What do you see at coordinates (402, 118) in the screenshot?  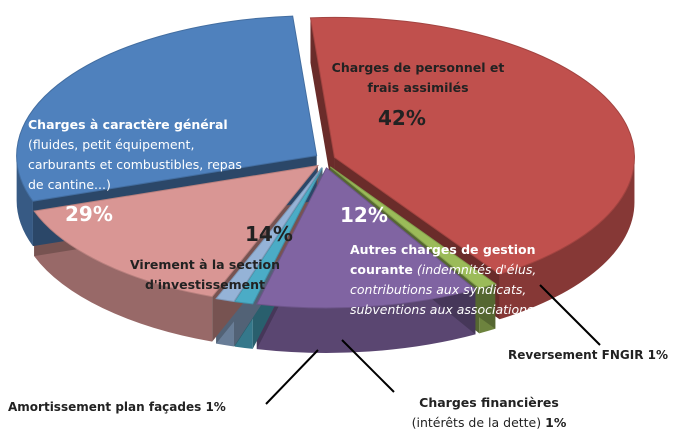 I see `value-label: 42%` at bounding box center [402, 118].